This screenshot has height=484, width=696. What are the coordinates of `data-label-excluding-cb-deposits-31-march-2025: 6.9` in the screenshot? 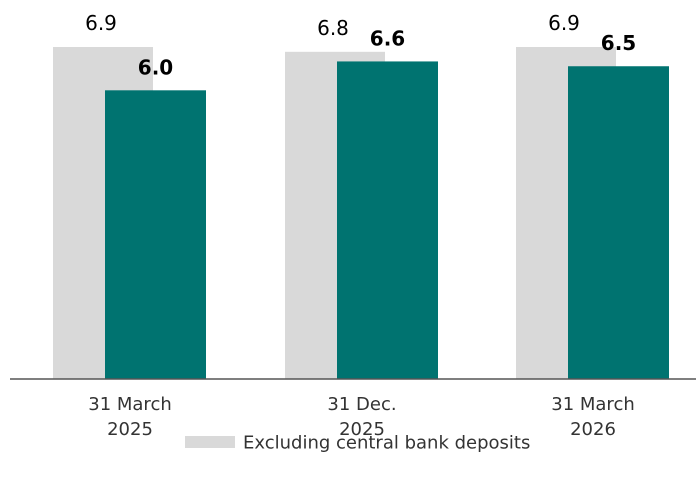 It's located at (101, 23).